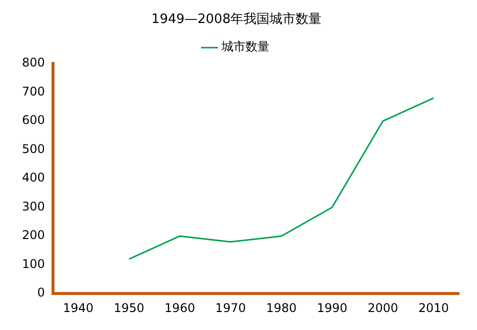 This screenshot has height=330, width=477. I want to click on x-tick-label: 1990, so click(332, 307).